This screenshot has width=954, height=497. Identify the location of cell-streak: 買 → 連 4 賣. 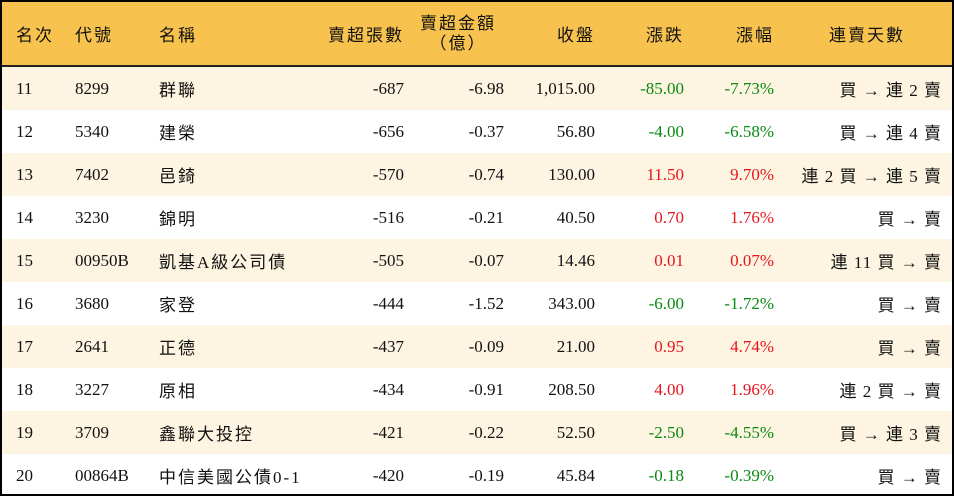
(890, 133).